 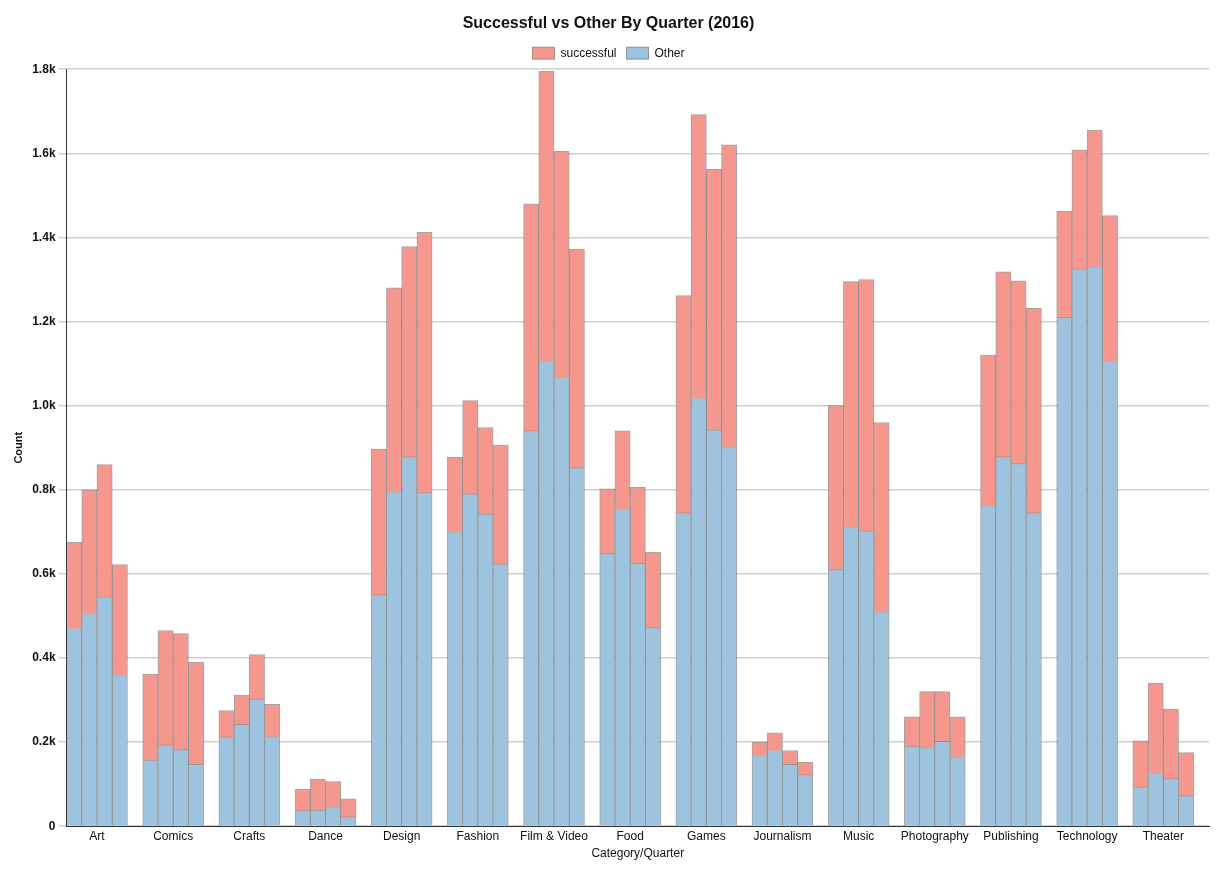 I want to click on y-tick-label: 0, so click(x=52, y=825).